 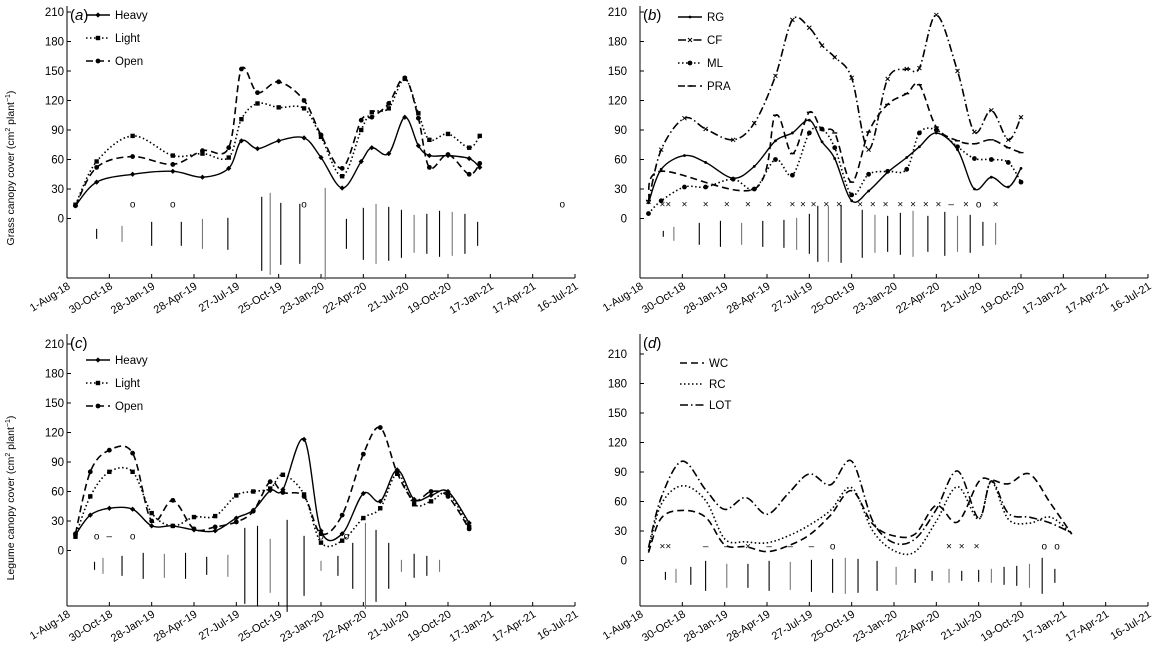 What do you see at coordinates (79, 343) in the screenshot?
I see `panel-label-letter: c` at bounding box center [79, 343].